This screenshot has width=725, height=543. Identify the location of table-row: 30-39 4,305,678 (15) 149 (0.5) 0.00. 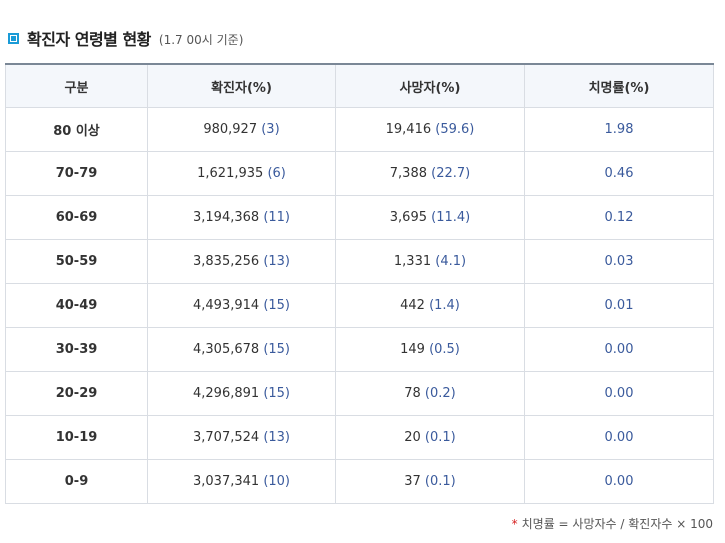
(359, 349).